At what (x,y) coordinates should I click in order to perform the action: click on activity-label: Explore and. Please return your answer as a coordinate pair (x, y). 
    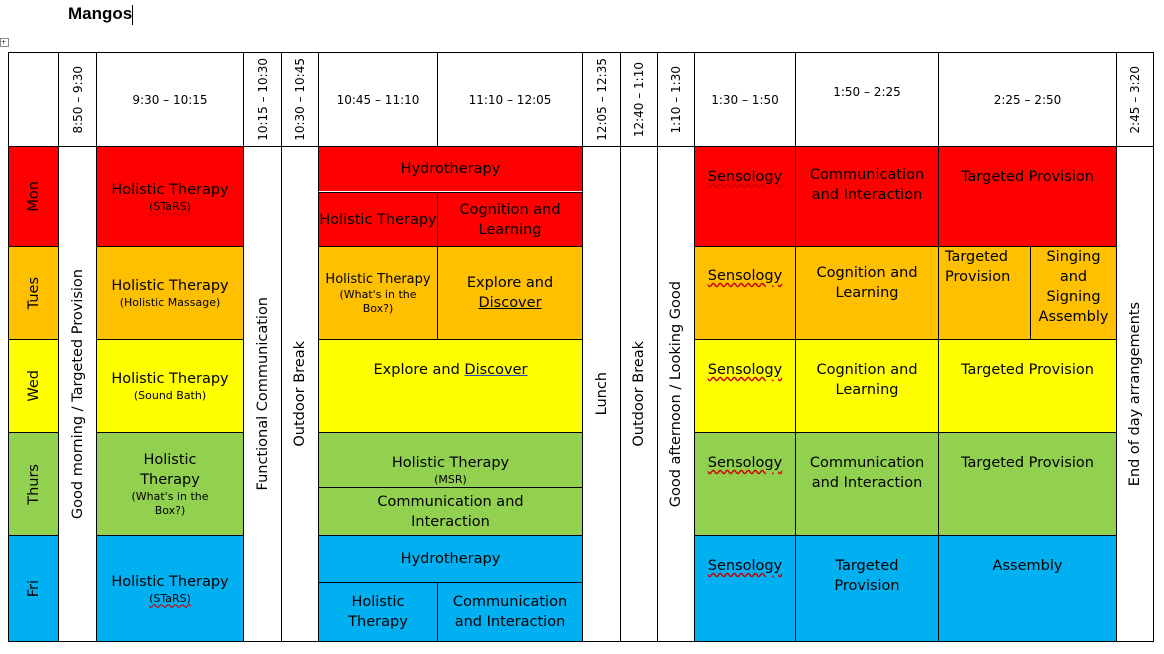
    Looking at the image, I should click on (510, 283).